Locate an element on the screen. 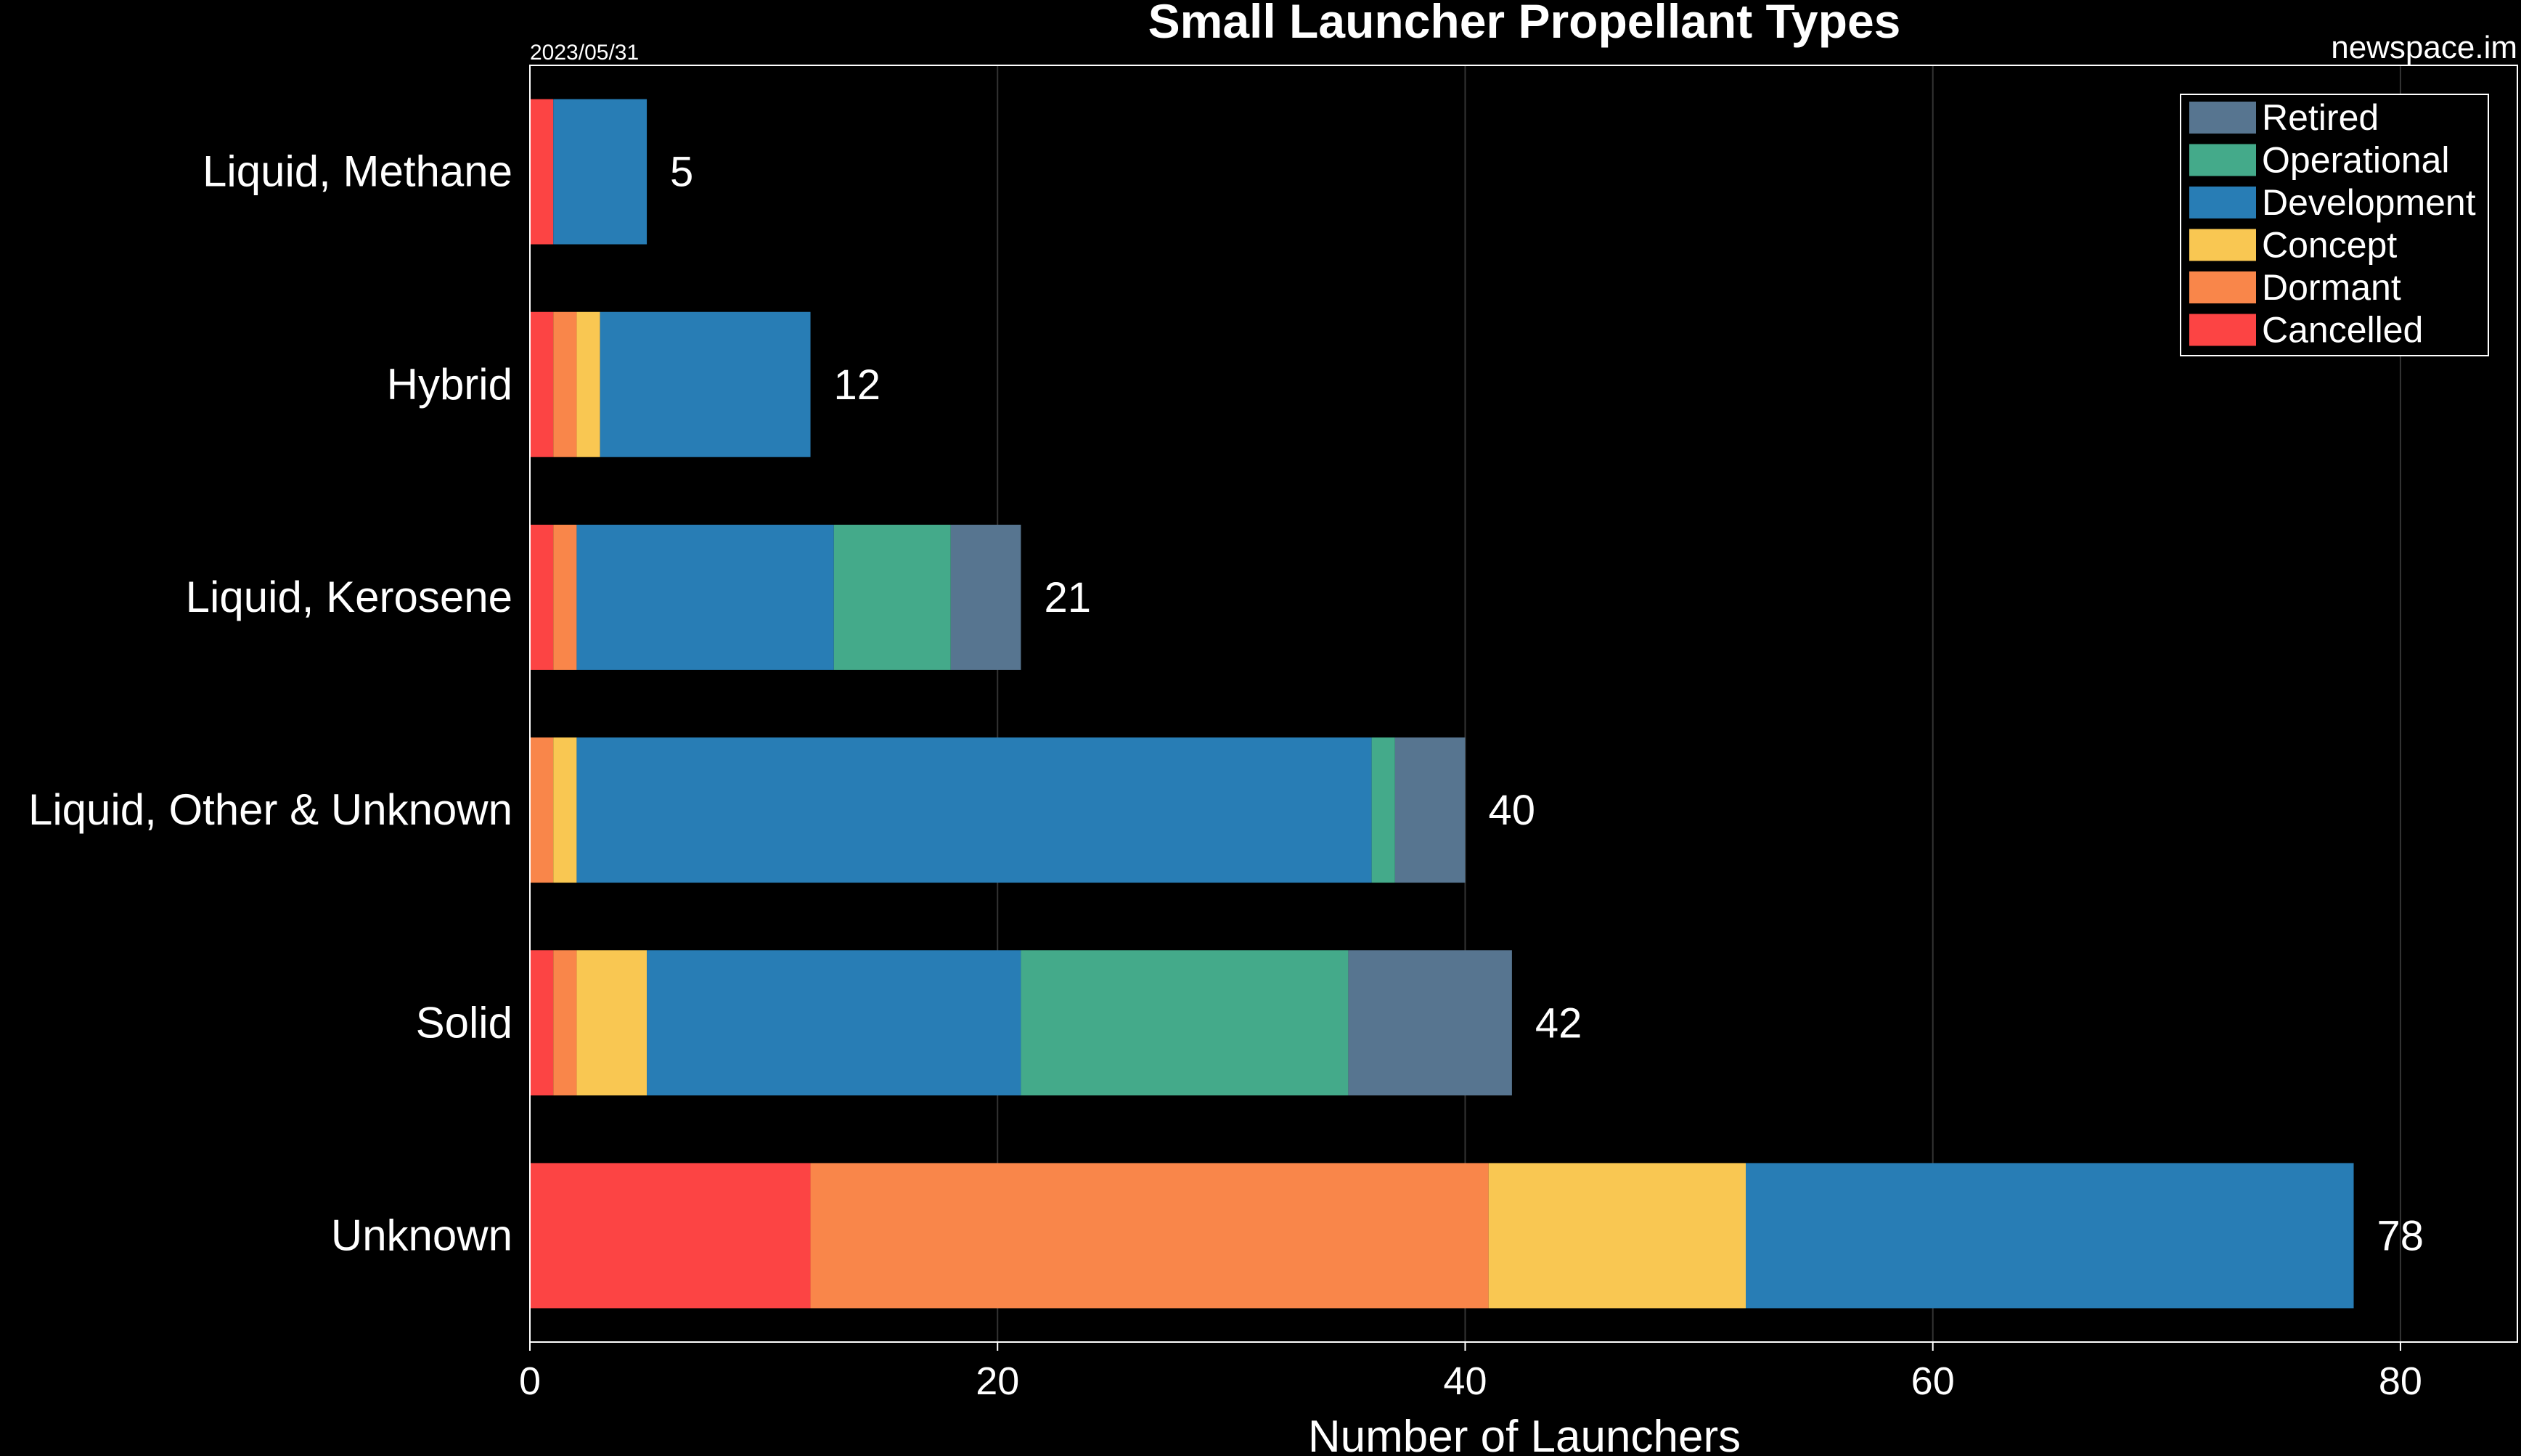 The width and height of the screenshot is (2521, 1456). category-label-liquid-methane: Liquid, Methane is located at coordinates (357, 171).